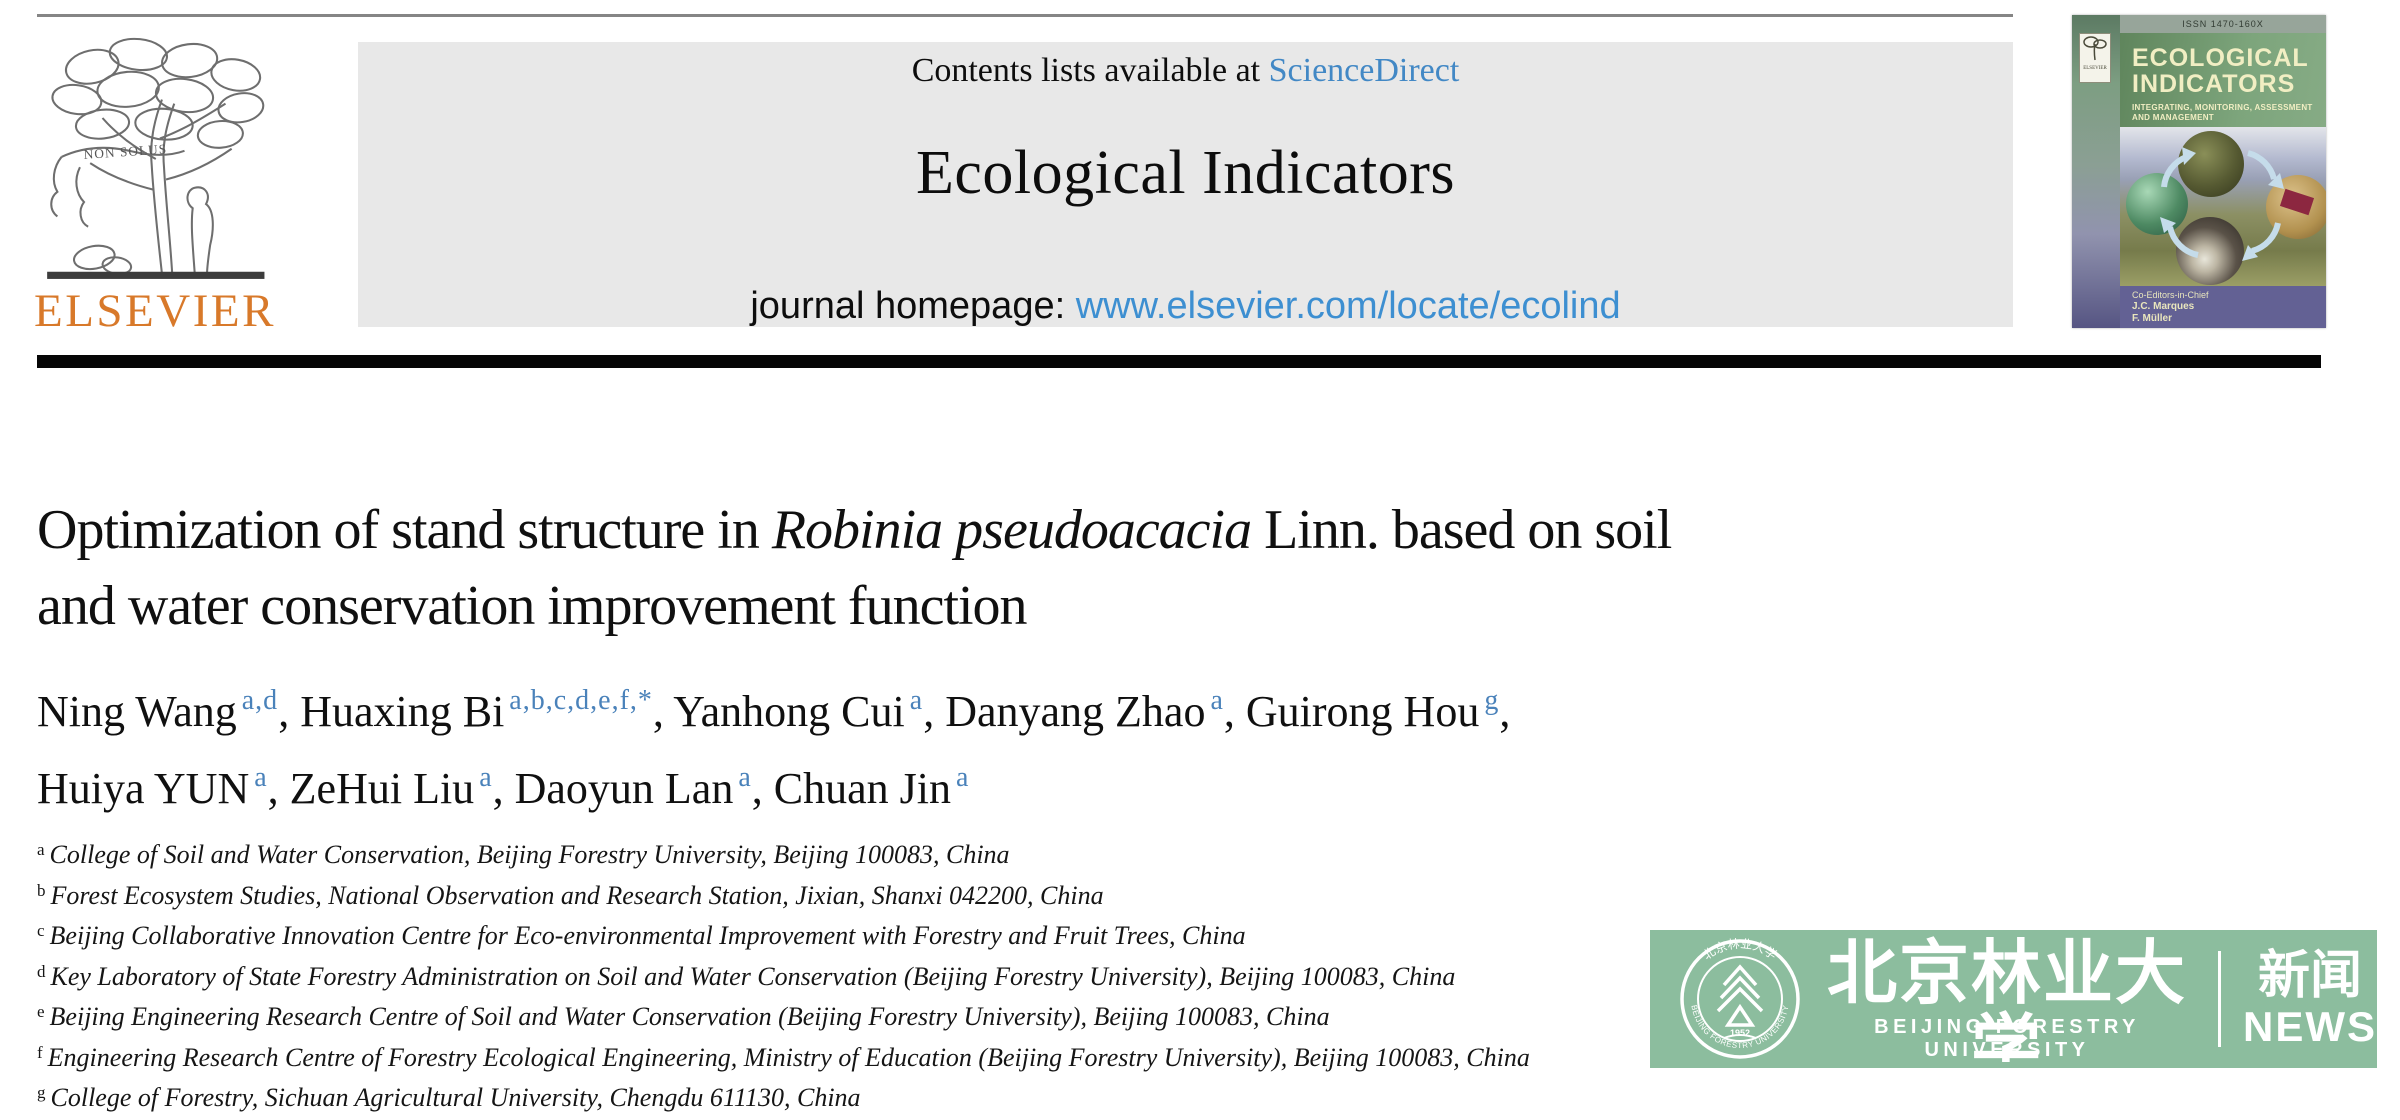  What do you see at coordinates (2309, 976) in the screenshot?
I see `news-label-zh: 新闻` at bounding box center [2309, 976].